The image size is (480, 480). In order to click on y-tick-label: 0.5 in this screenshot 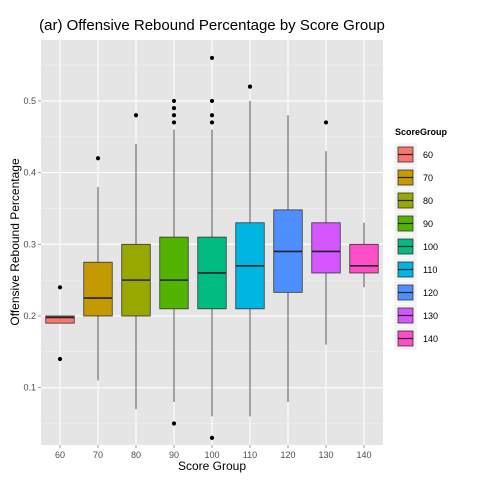, I will do `click(29, 101)`.